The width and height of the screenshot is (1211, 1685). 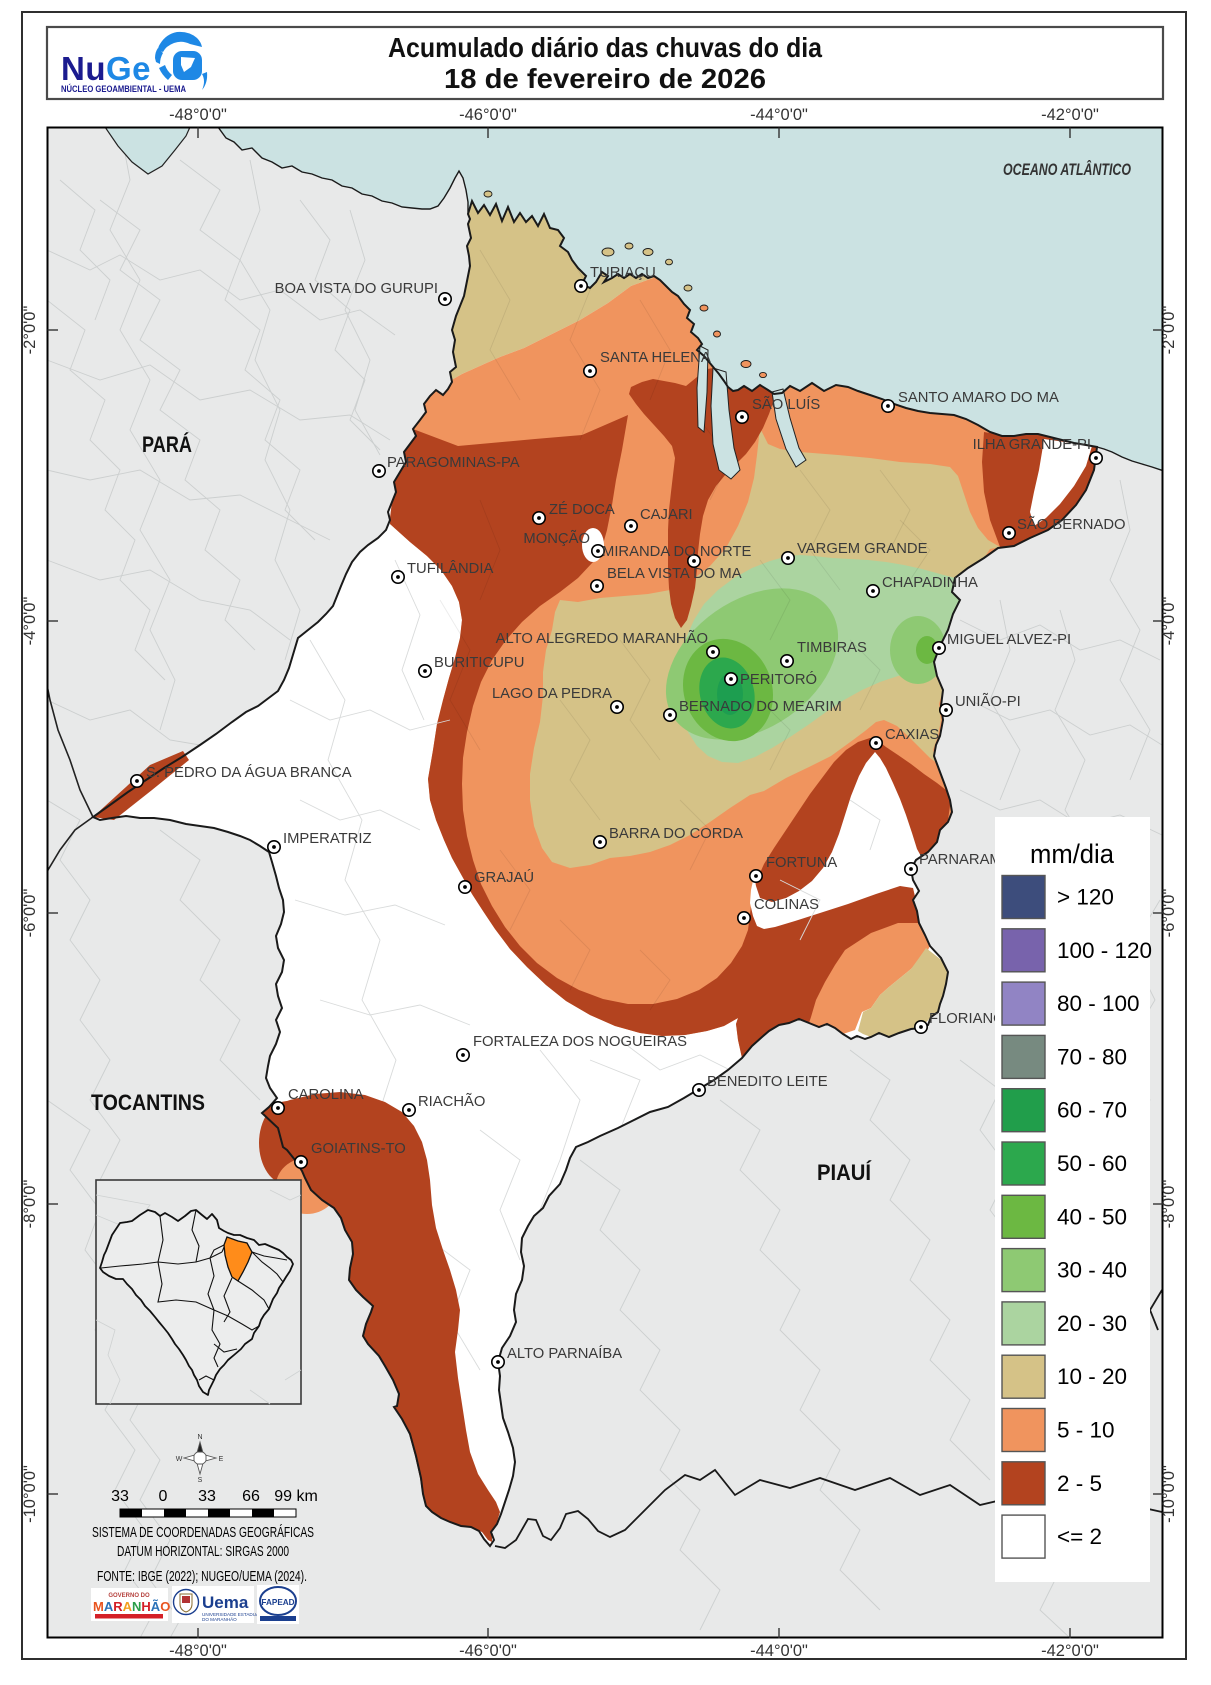 What do you see at coordinates (978, 398) in the screenshot?
I see `svg-text: SANTO AMARO DO MA` at bounding box center [978, 398].